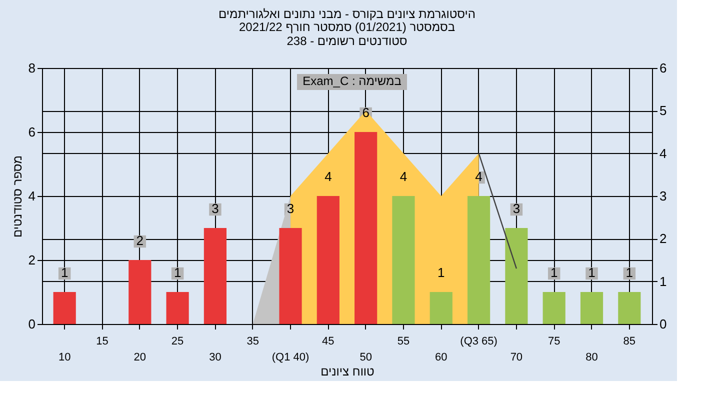 This screenshot has height=405, width=720. Describe the element at coordinates (140, 358) in the screenshot. I see `x-tick-label: 20` at that location.